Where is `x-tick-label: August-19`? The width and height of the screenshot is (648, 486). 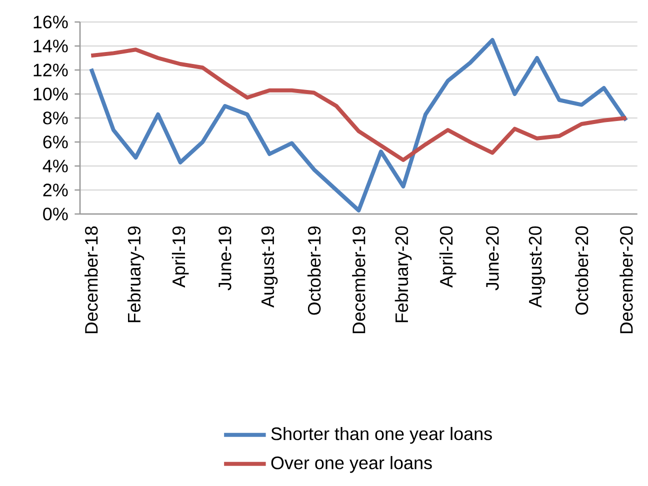 x-tick-label: August-19 is located at coordinates (269, 267).